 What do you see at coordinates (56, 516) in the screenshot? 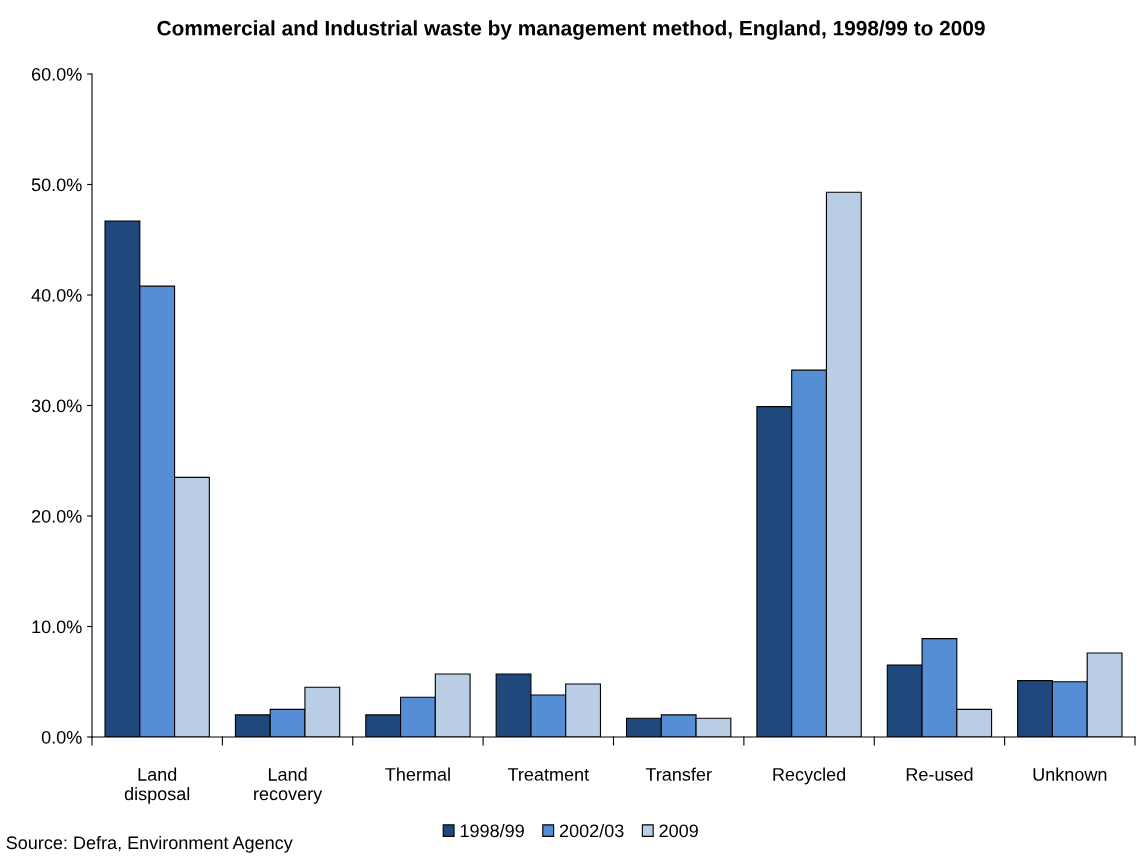
I see `y-tick-label: 20.0%` at bounding box center [56, 516].